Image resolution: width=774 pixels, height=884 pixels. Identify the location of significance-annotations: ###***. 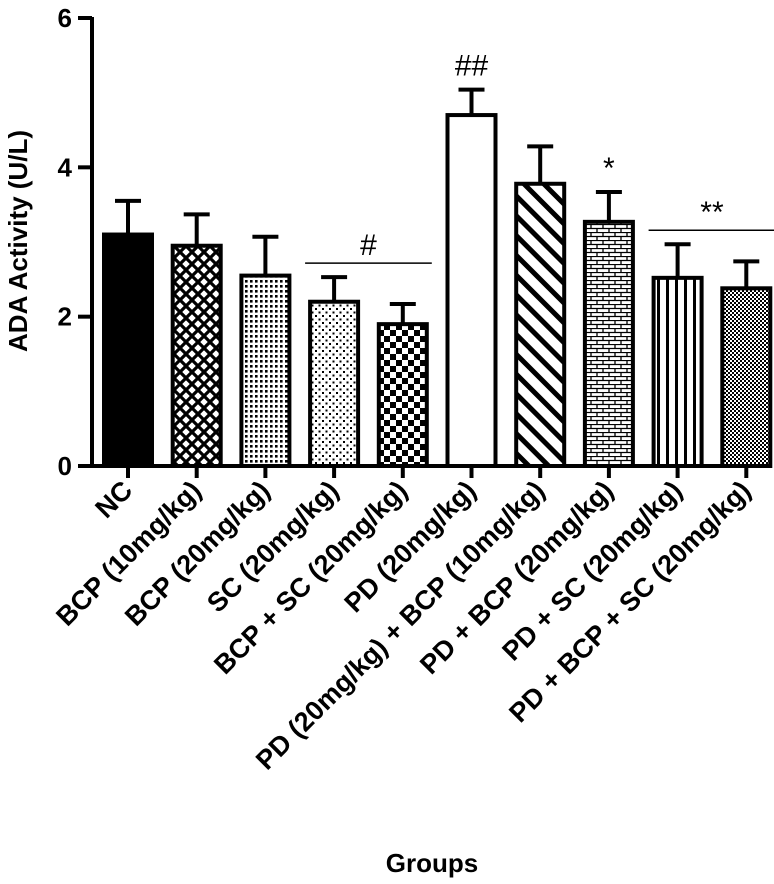
(539, 157).